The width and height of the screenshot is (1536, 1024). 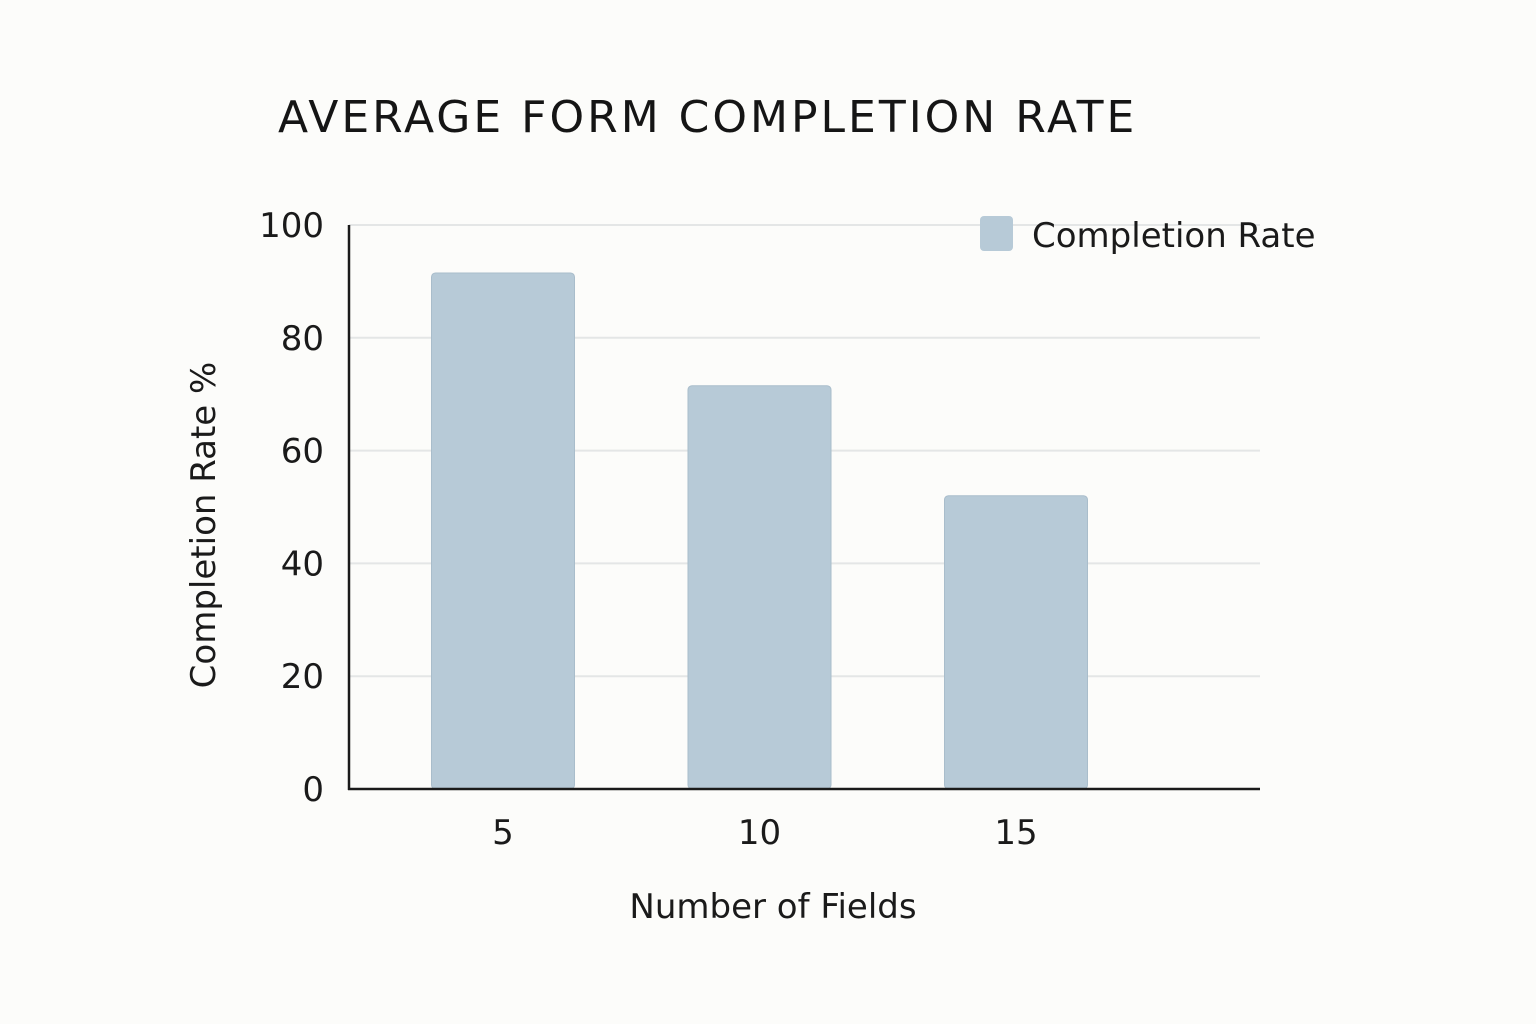 What do you see at coordinates (996, 233) in the screenshot?
I see `legend-swatch` at bounding box center [996, 233].